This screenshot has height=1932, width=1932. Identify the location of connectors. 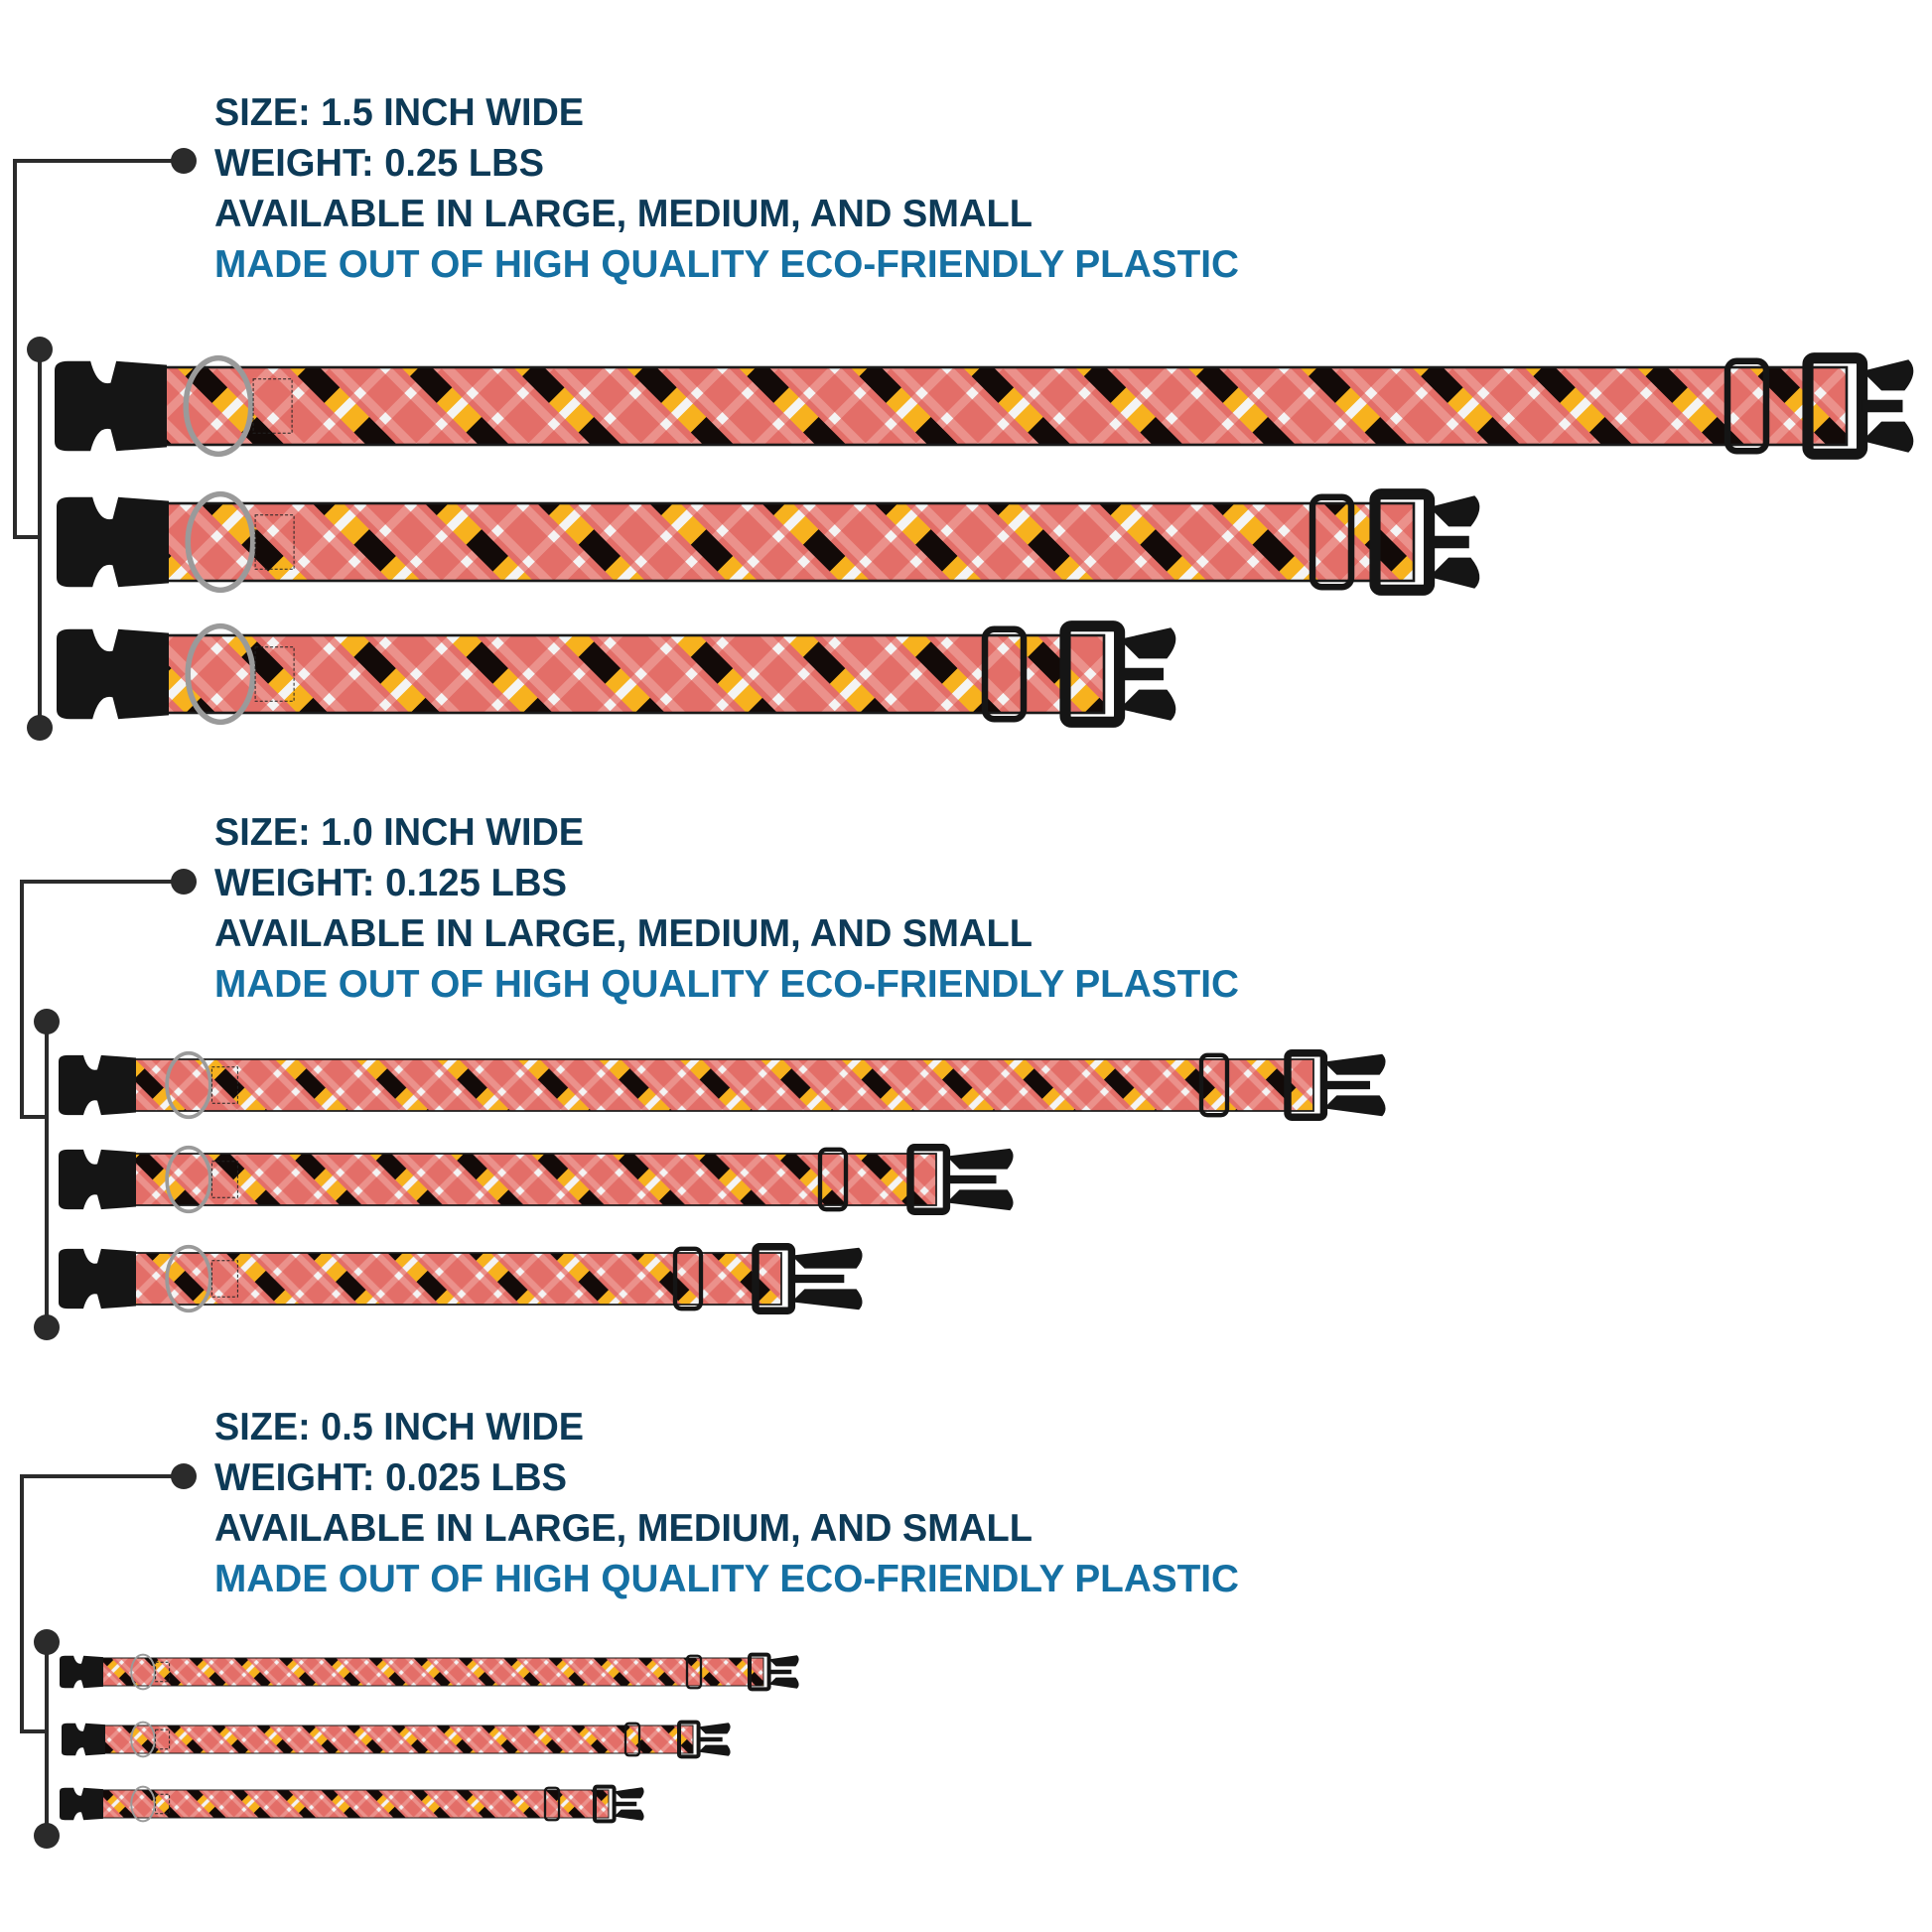
(105, 999).